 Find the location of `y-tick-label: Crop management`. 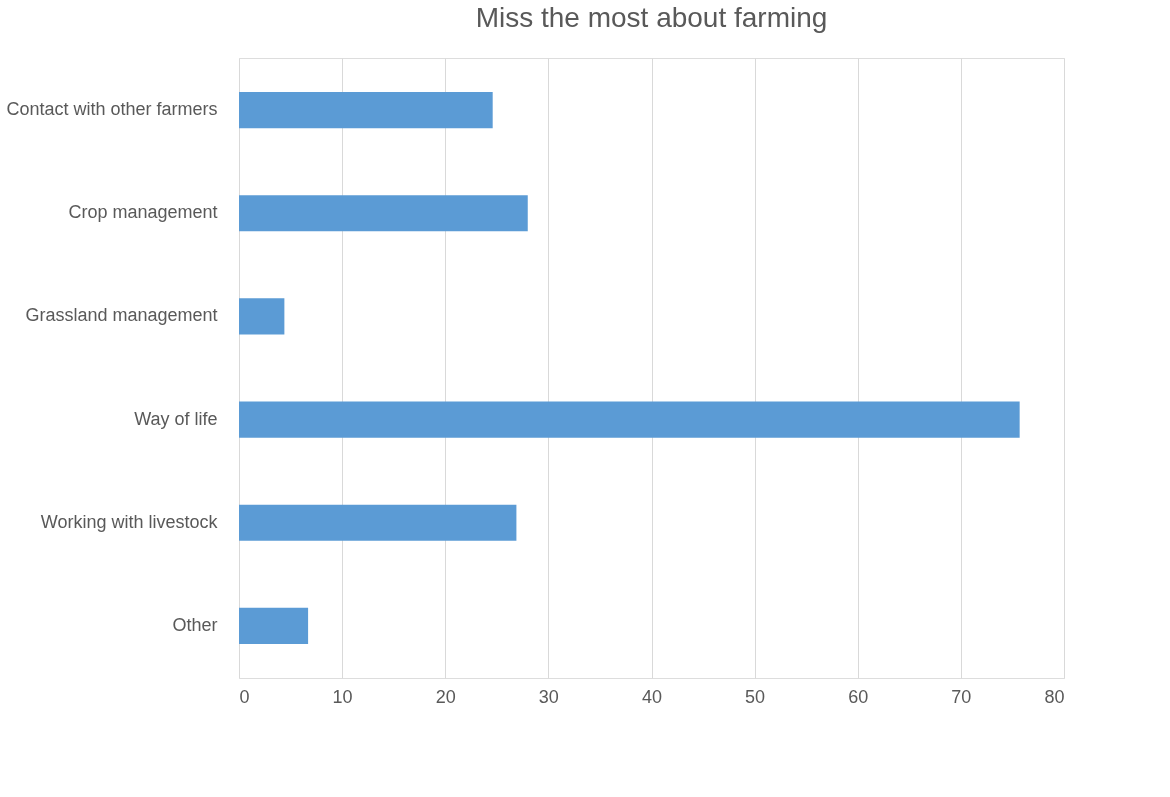

y-tick-label: Crop management is located at coordinates (143, 212).